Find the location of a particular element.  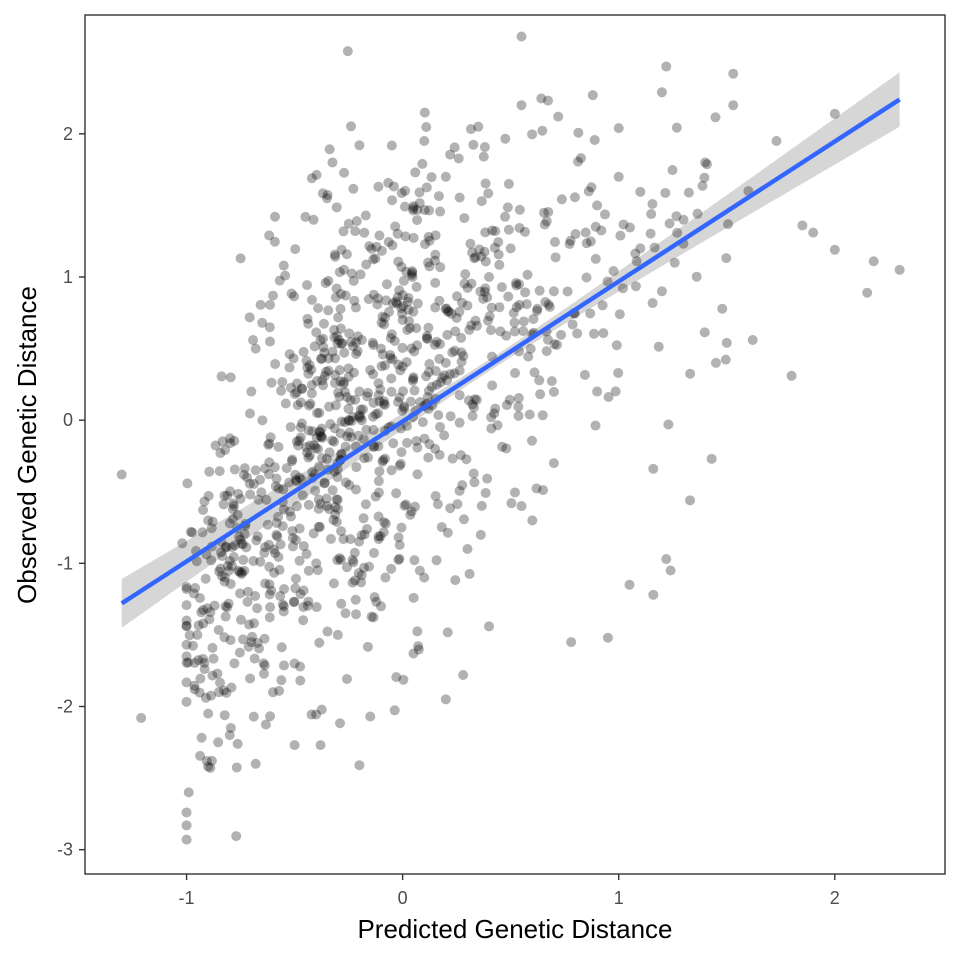

x-tick-label: -1 is located at coordinates (187, 898).